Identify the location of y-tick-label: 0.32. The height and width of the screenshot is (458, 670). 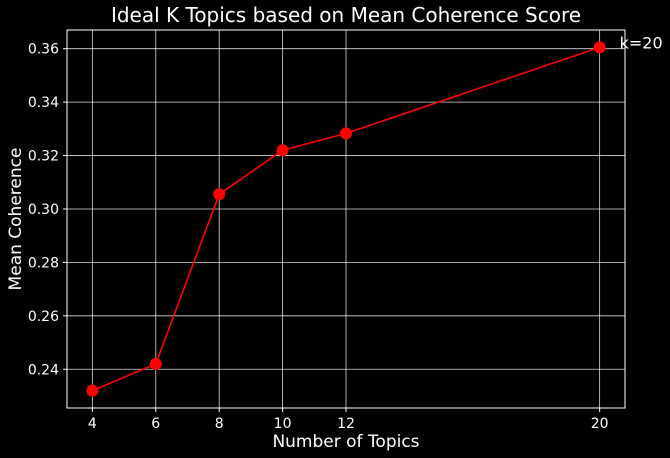
(43, 157).